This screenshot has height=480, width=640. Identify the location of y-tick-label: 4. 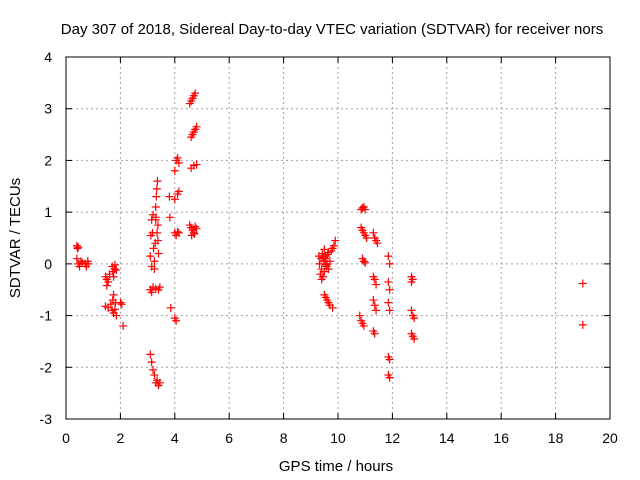
(48, 57).